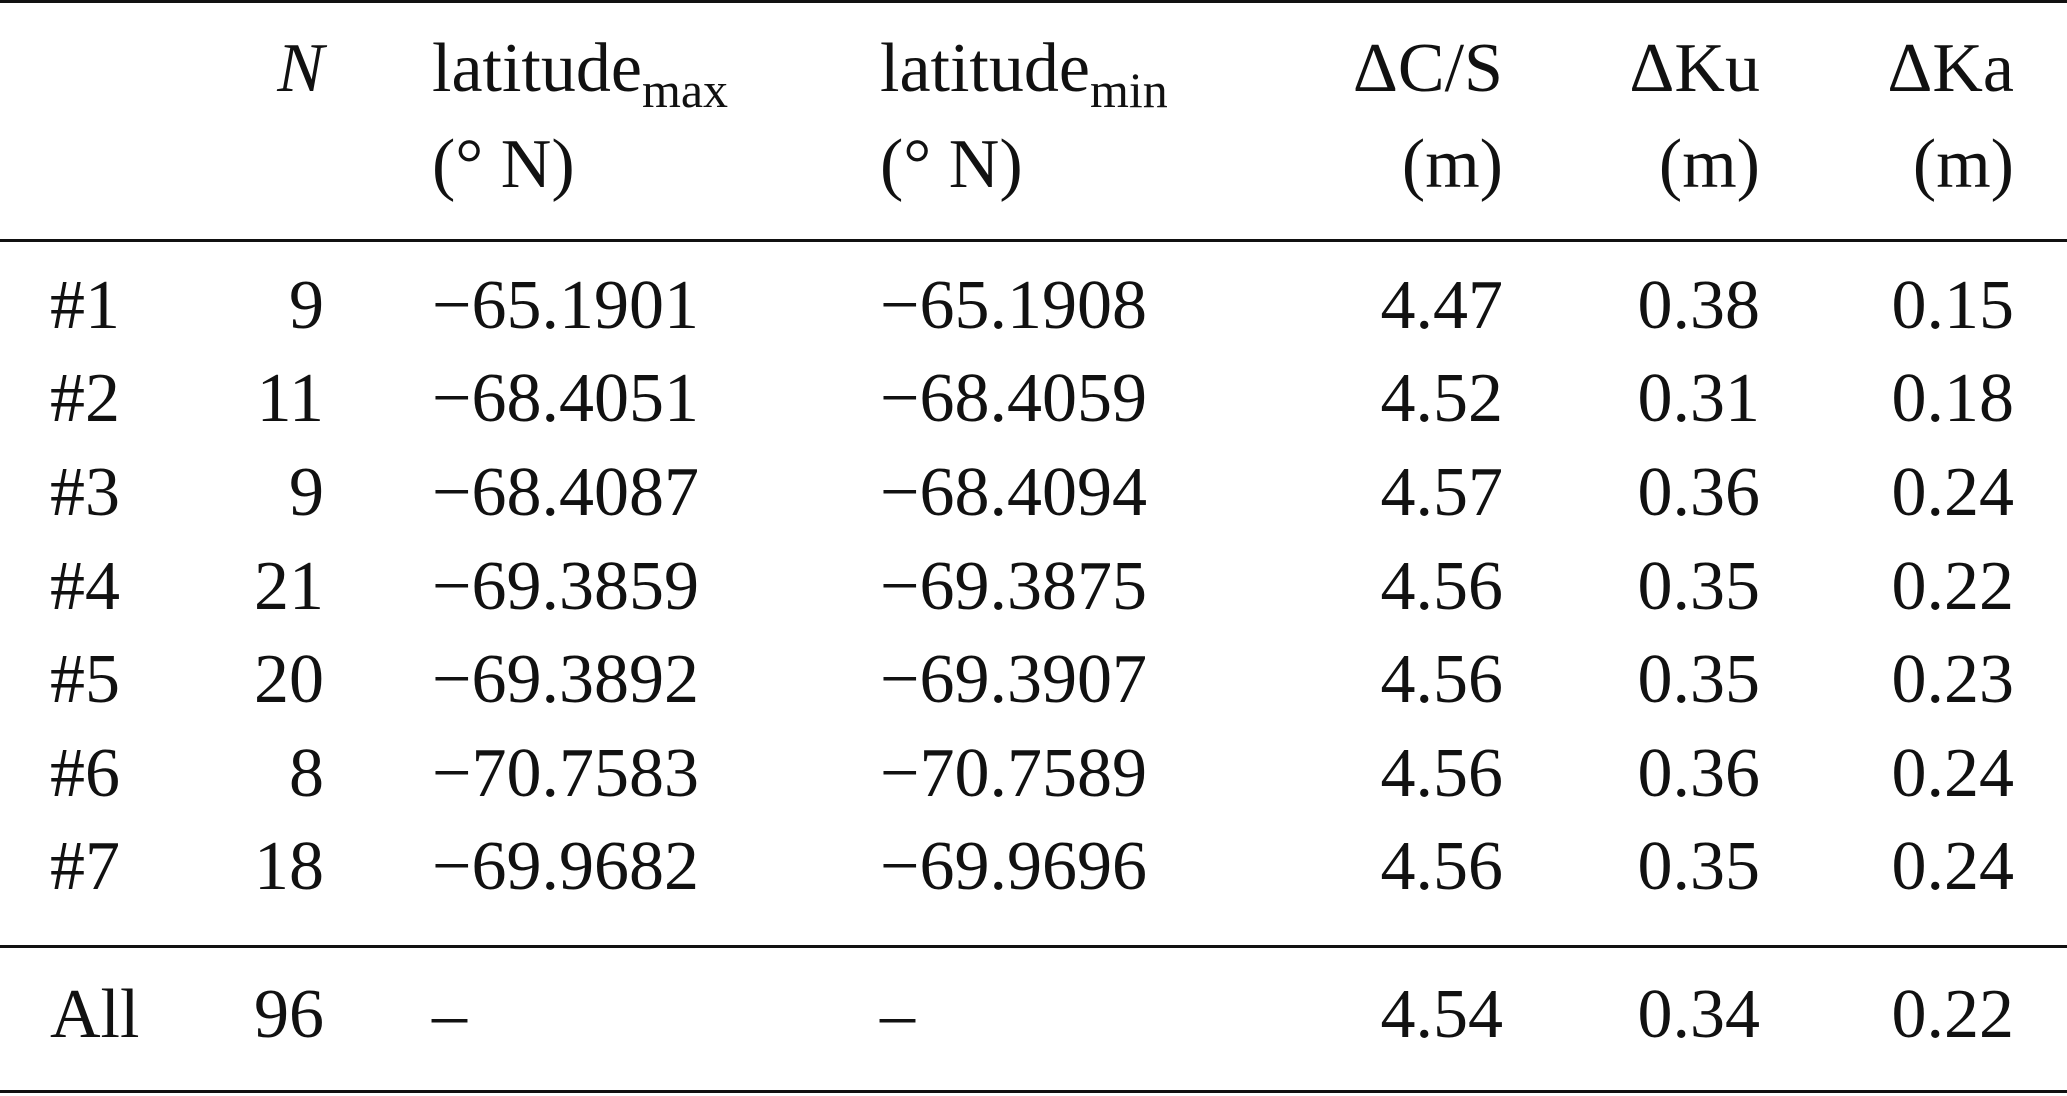 The height and width of the screenshot is (1096, 2067). What do you see at coordinates (85, 586) in the screenshot?
I see `row-label: #4` at bounding box center [85, 586].